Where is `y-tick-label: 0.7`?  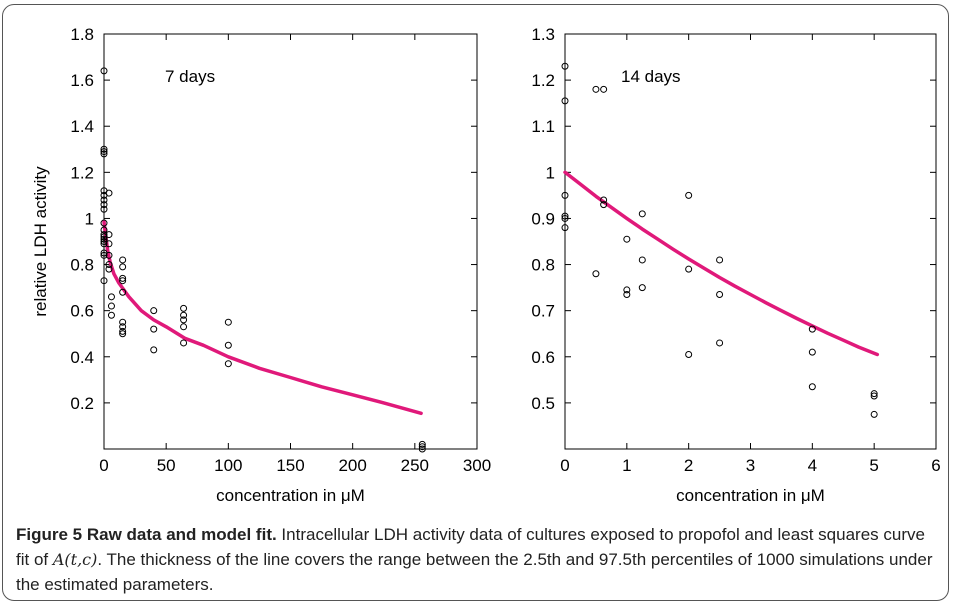
y-tick-label: 0.7 is located at coordinates (543, 311).